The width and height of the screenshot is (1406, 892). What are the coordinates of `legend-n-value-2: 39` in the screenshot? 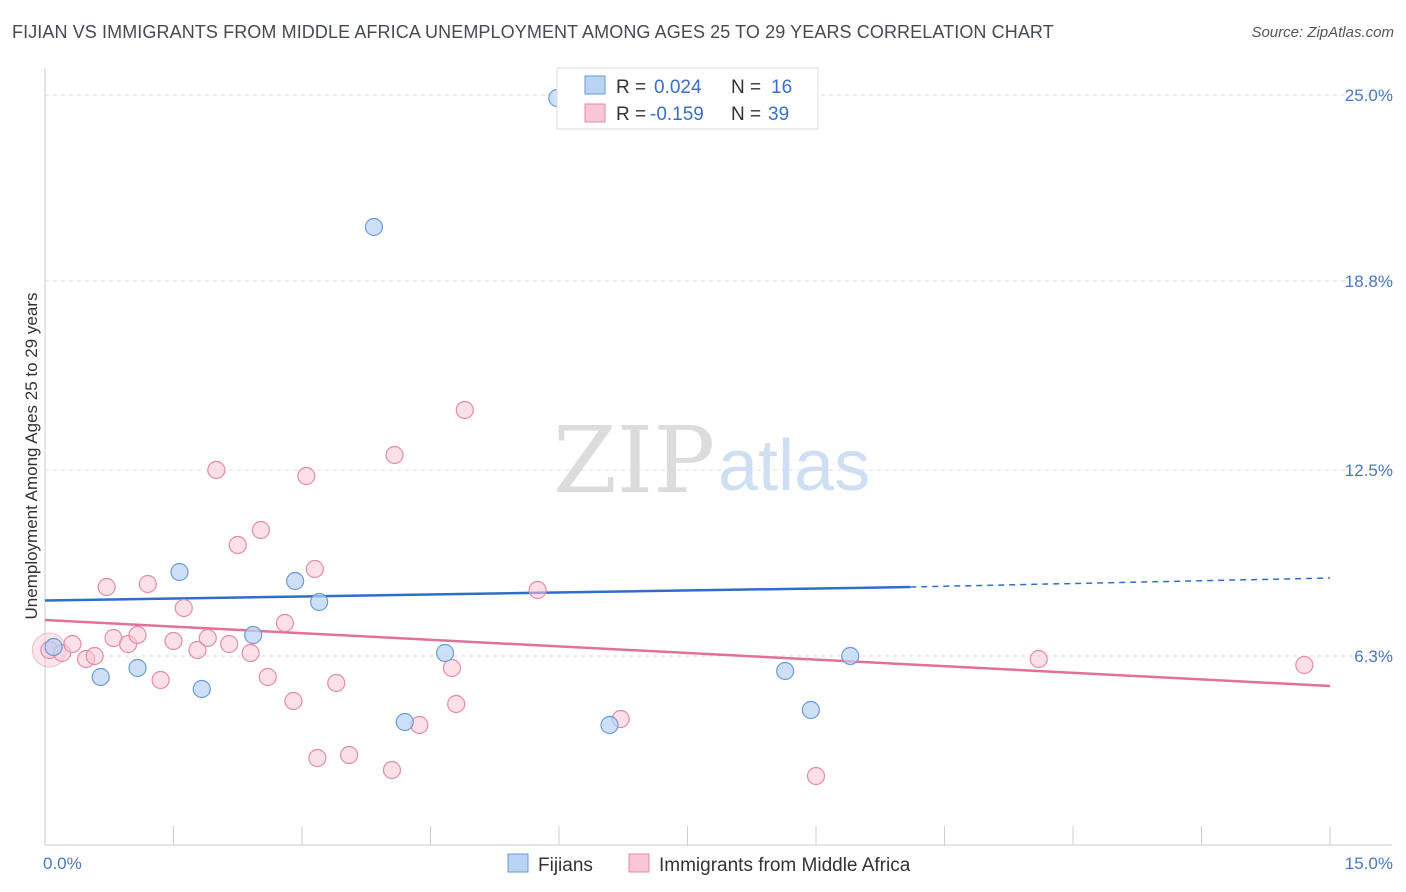 It's located at (778, 114).